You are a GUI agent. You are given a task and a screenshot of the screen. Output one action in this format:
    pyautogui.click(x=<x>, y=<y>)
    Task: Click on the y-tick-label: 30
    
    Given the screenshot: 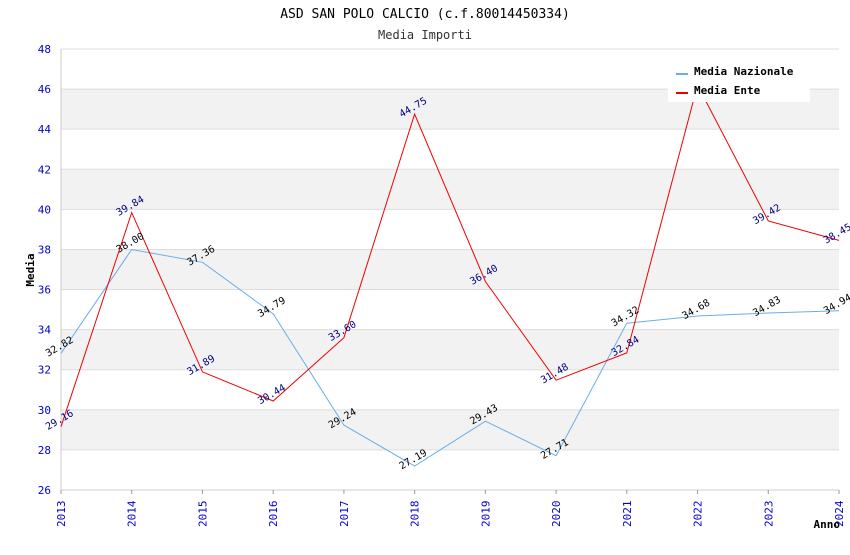 What is the action you would take?
    pyautogui.click(x=44, y=410)
    